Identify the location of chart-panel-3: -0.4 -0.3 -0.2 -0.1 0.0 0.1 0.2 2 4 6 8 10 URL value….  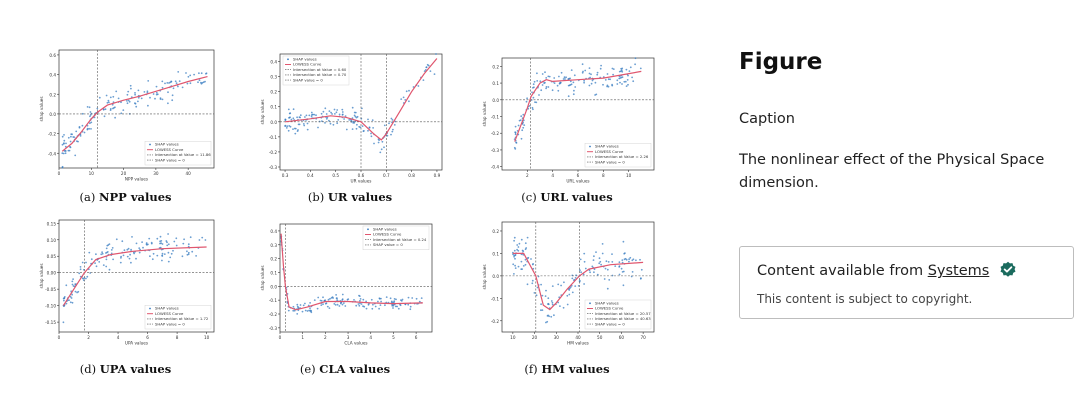
(567, 119).